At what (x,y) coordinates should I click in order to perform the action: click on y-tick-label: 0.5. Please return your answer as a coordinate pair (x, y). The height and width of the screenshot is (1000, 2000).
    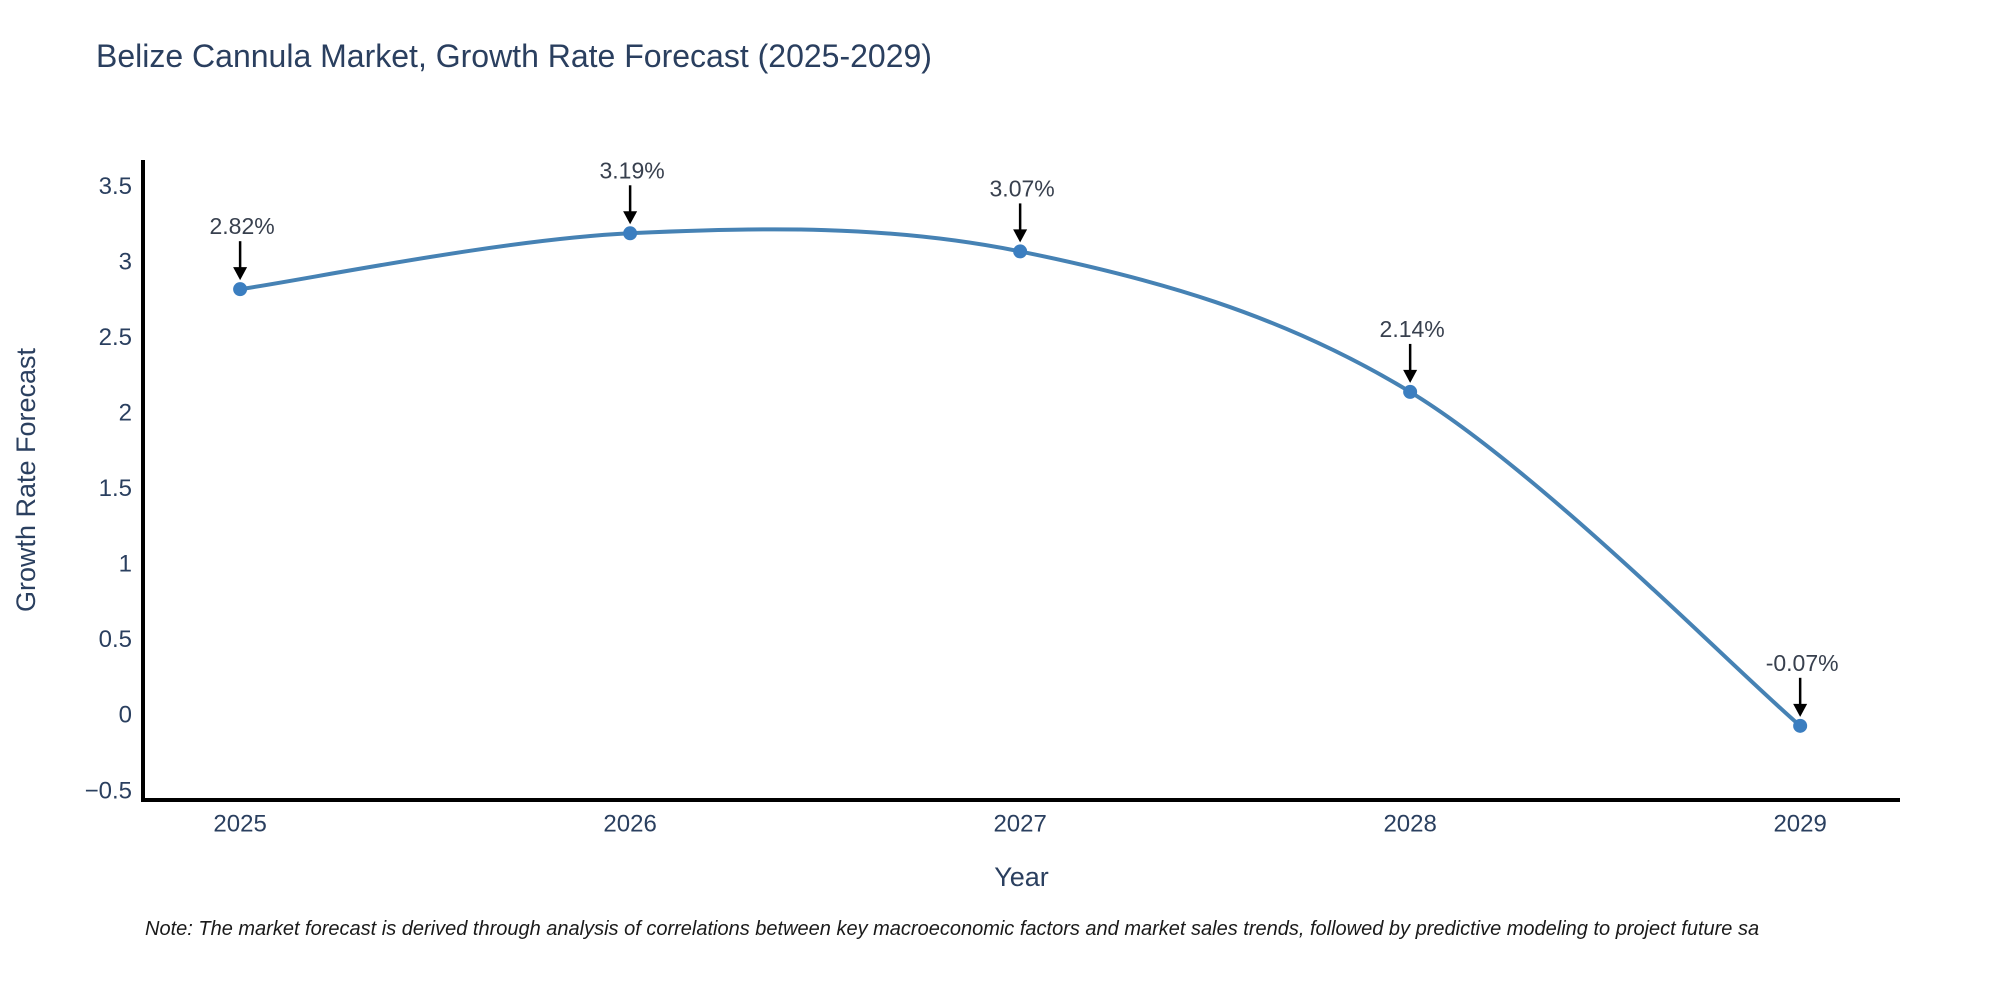
    Looking at the image, I should click on (115, 639).